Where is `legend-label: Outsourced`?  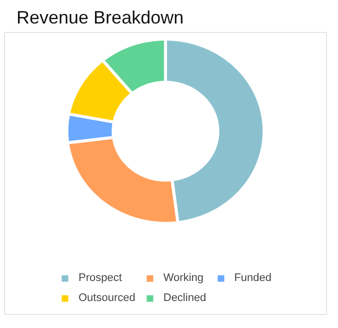 legend-label: Outsourced is located at coordinates (107, 298).